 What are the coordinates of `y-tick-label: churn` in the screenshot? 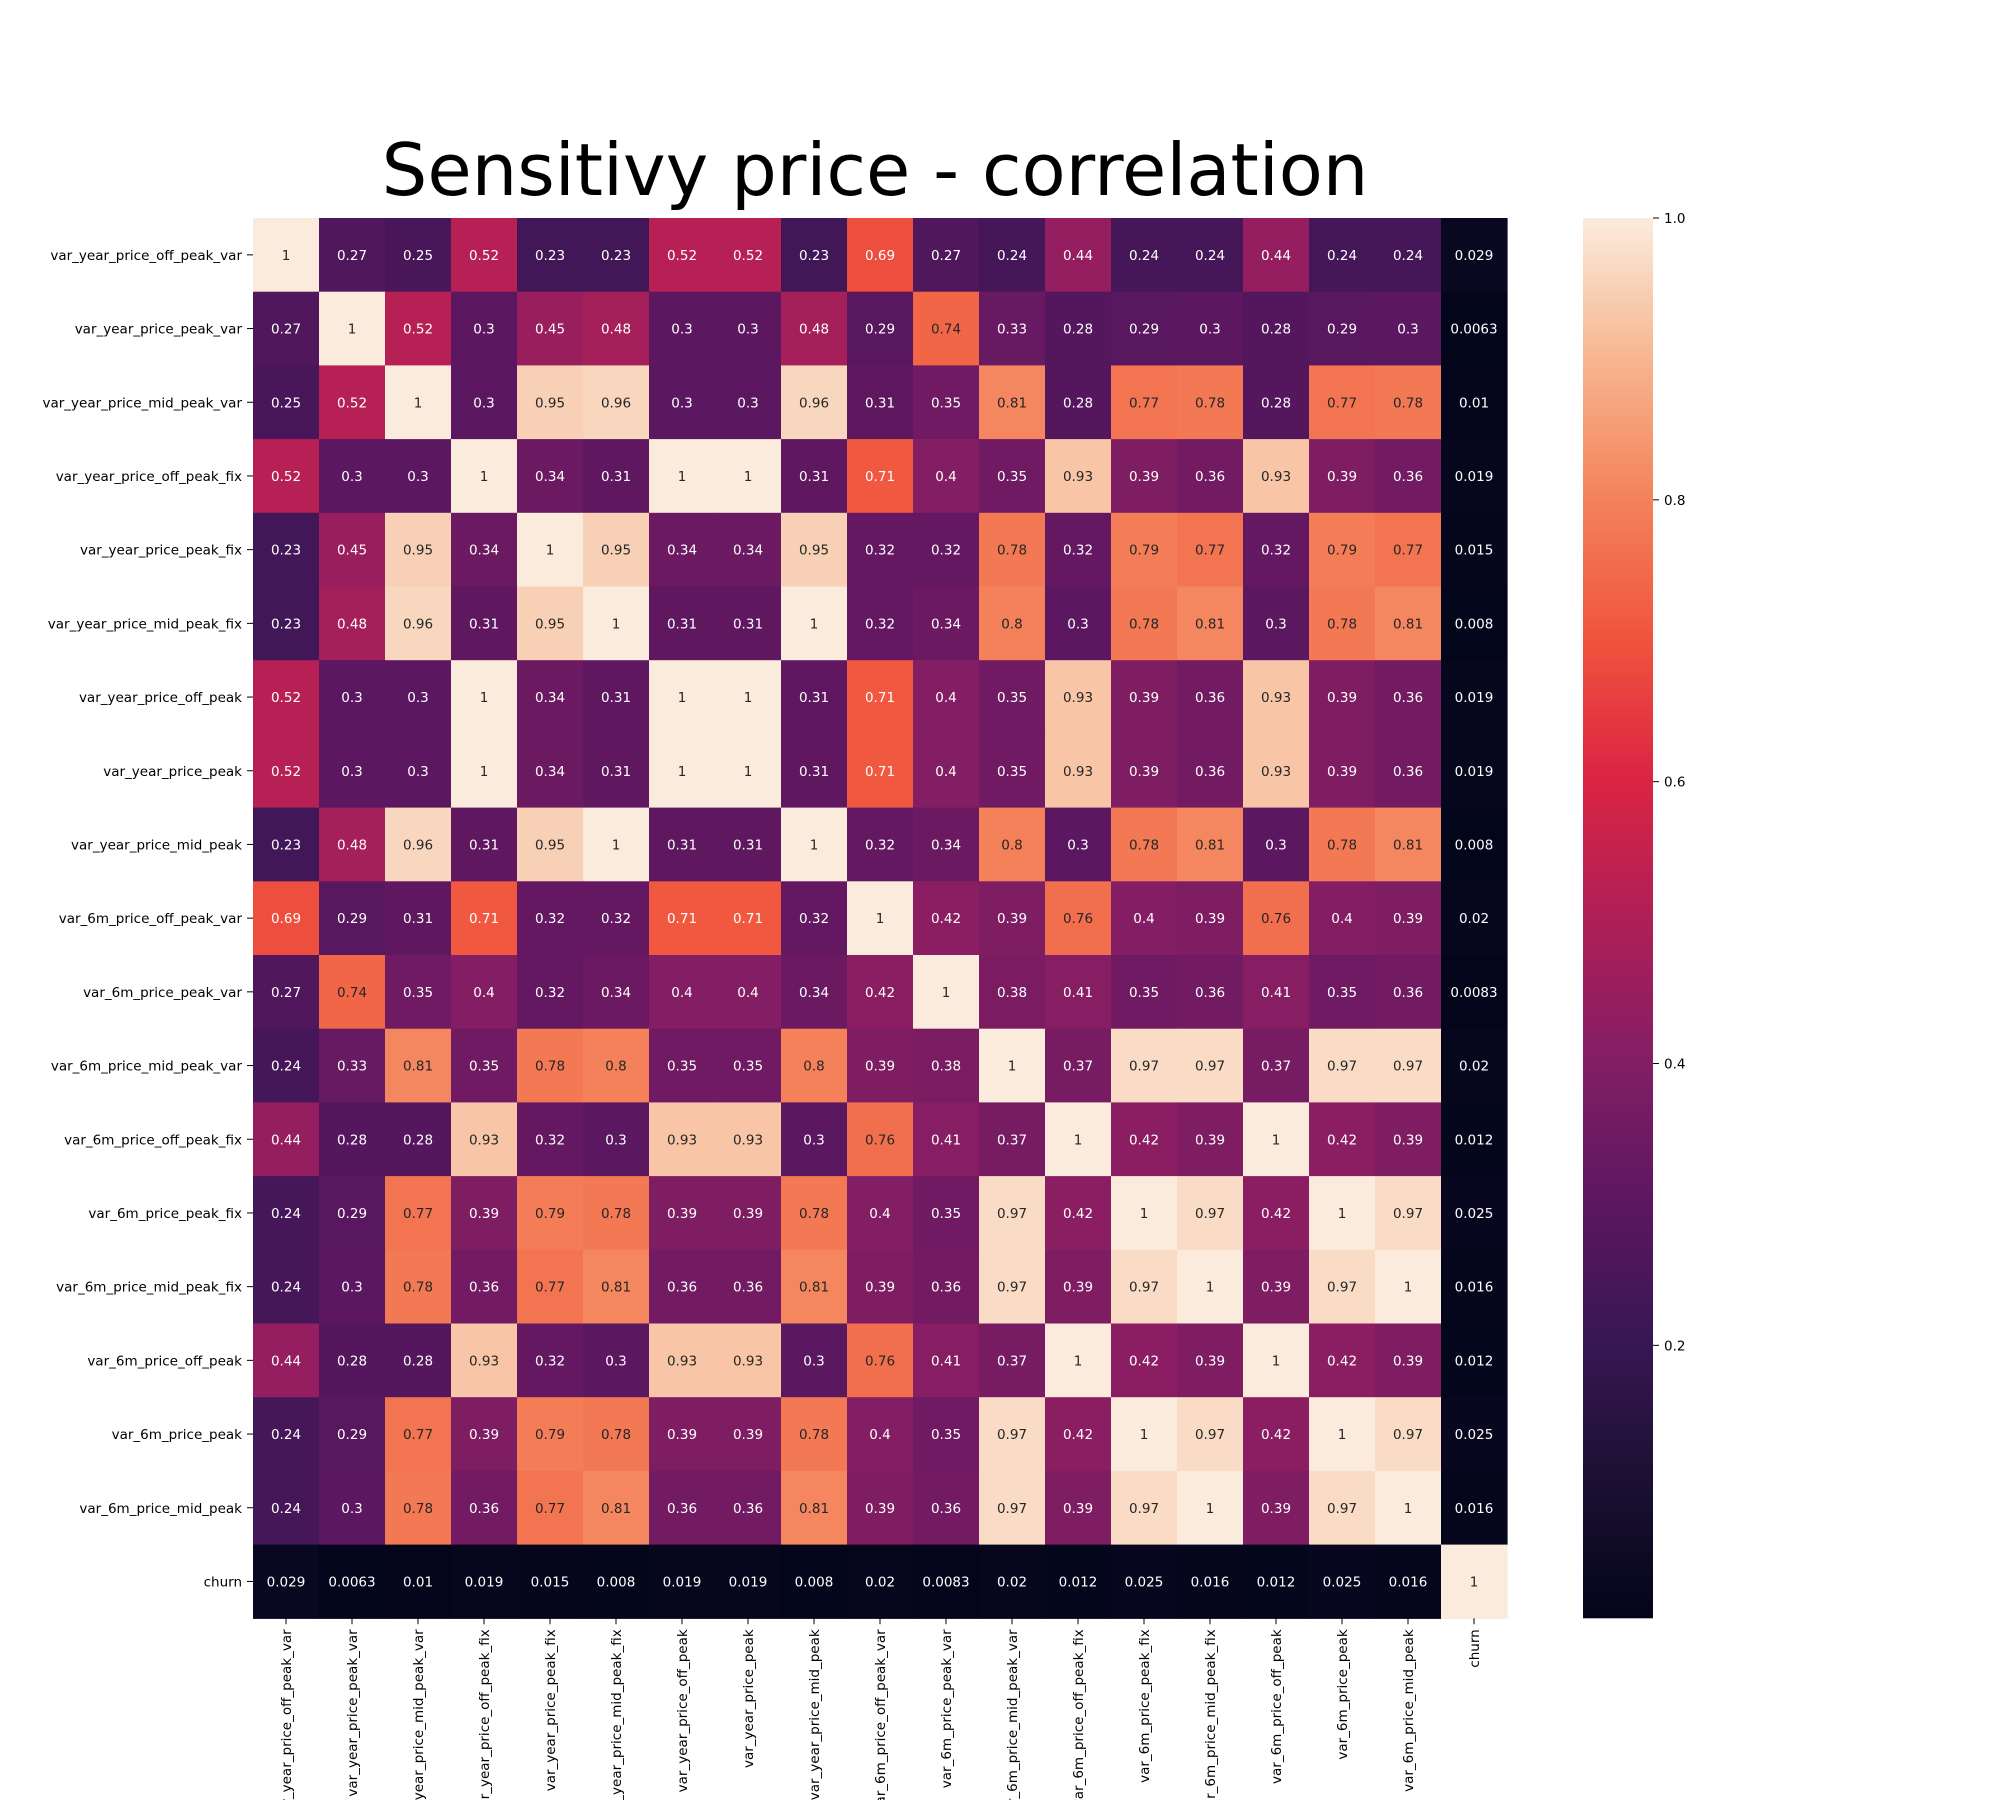 It's located at (223, 1582).